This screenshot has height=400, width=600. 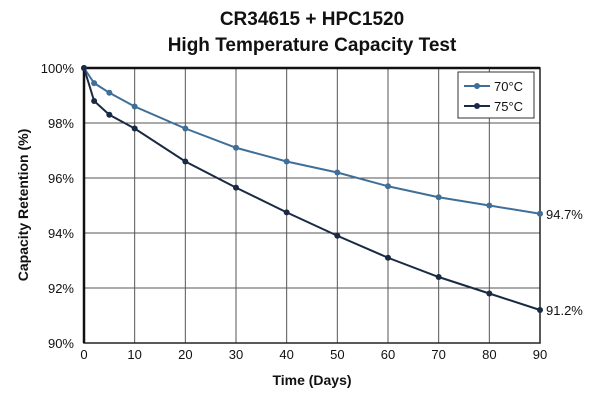 I want to click on legend-label-75c: 75°C, so click(x=508, y=106).